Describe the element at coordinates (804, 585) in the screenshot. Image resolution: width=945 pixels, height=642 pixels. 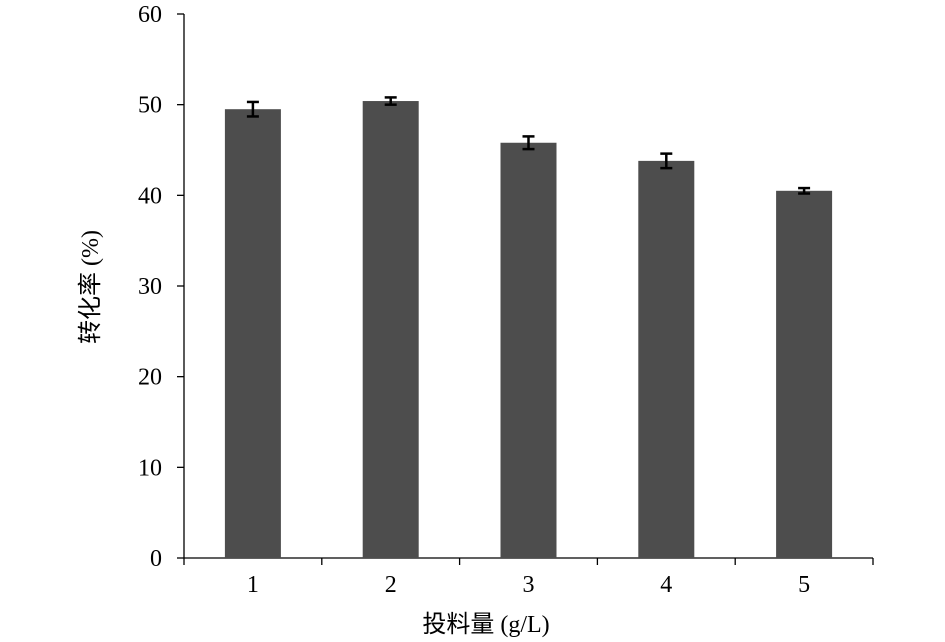
I see `x-tick-label: 5` at that location.